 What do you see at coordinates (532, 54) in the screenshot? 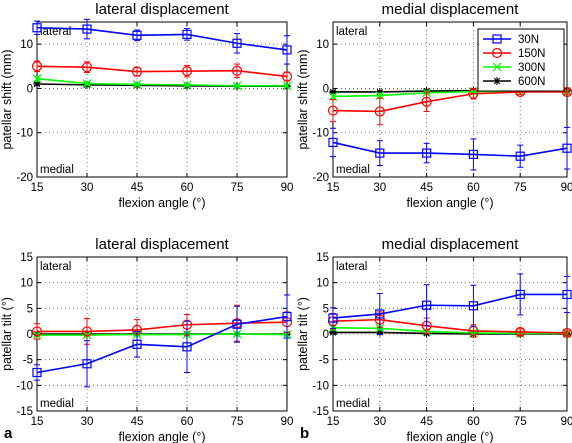
I see `legend-label: 150N` at bounding box center [532, 54].